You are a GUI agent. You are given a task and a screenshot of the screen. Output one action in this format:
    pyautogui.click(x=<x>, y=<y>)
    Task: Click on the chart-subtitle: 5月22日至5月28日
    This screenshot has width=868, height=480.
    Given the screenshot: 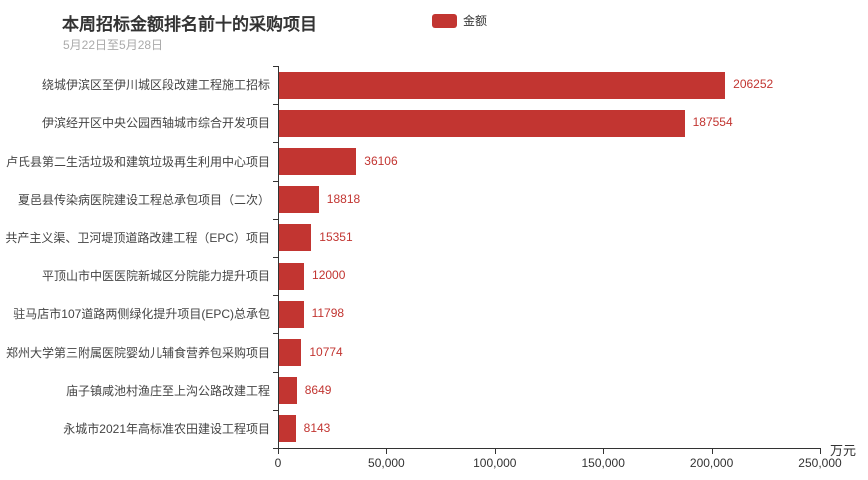 What is the action you would take?
    pyautogui.click(x=113, y=45)
    